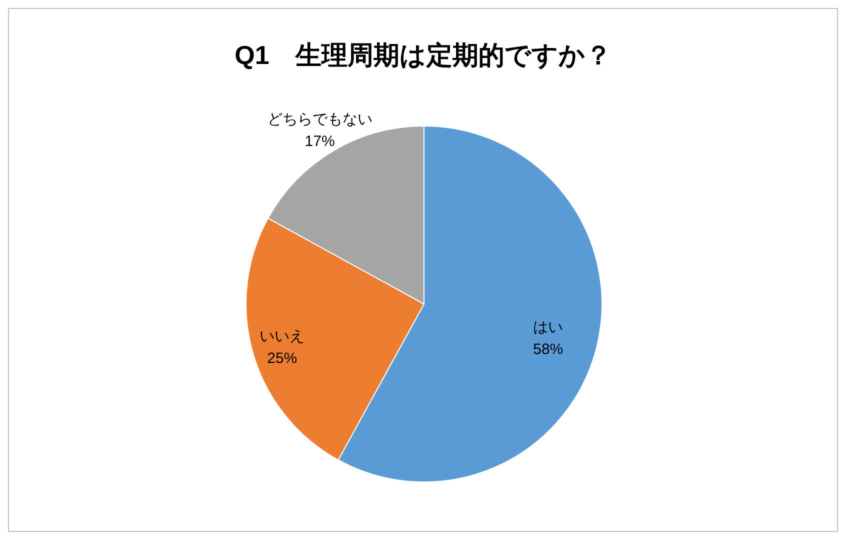  What do you see at coordinates (282, 359) in the screenshot?
I see `data-label: 25%` at bounding box center [282, 359].